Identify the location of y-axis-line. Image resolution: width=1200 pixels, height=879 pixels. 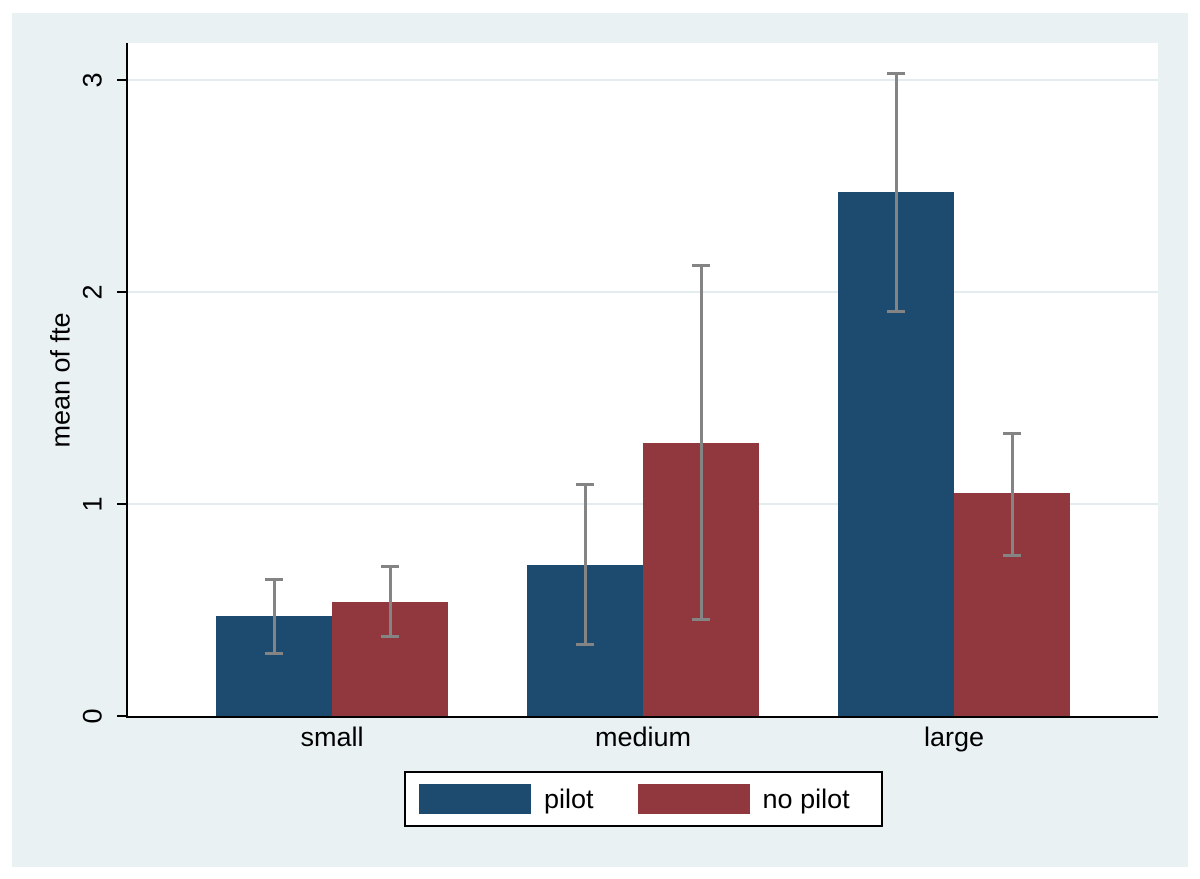
(127, 380).